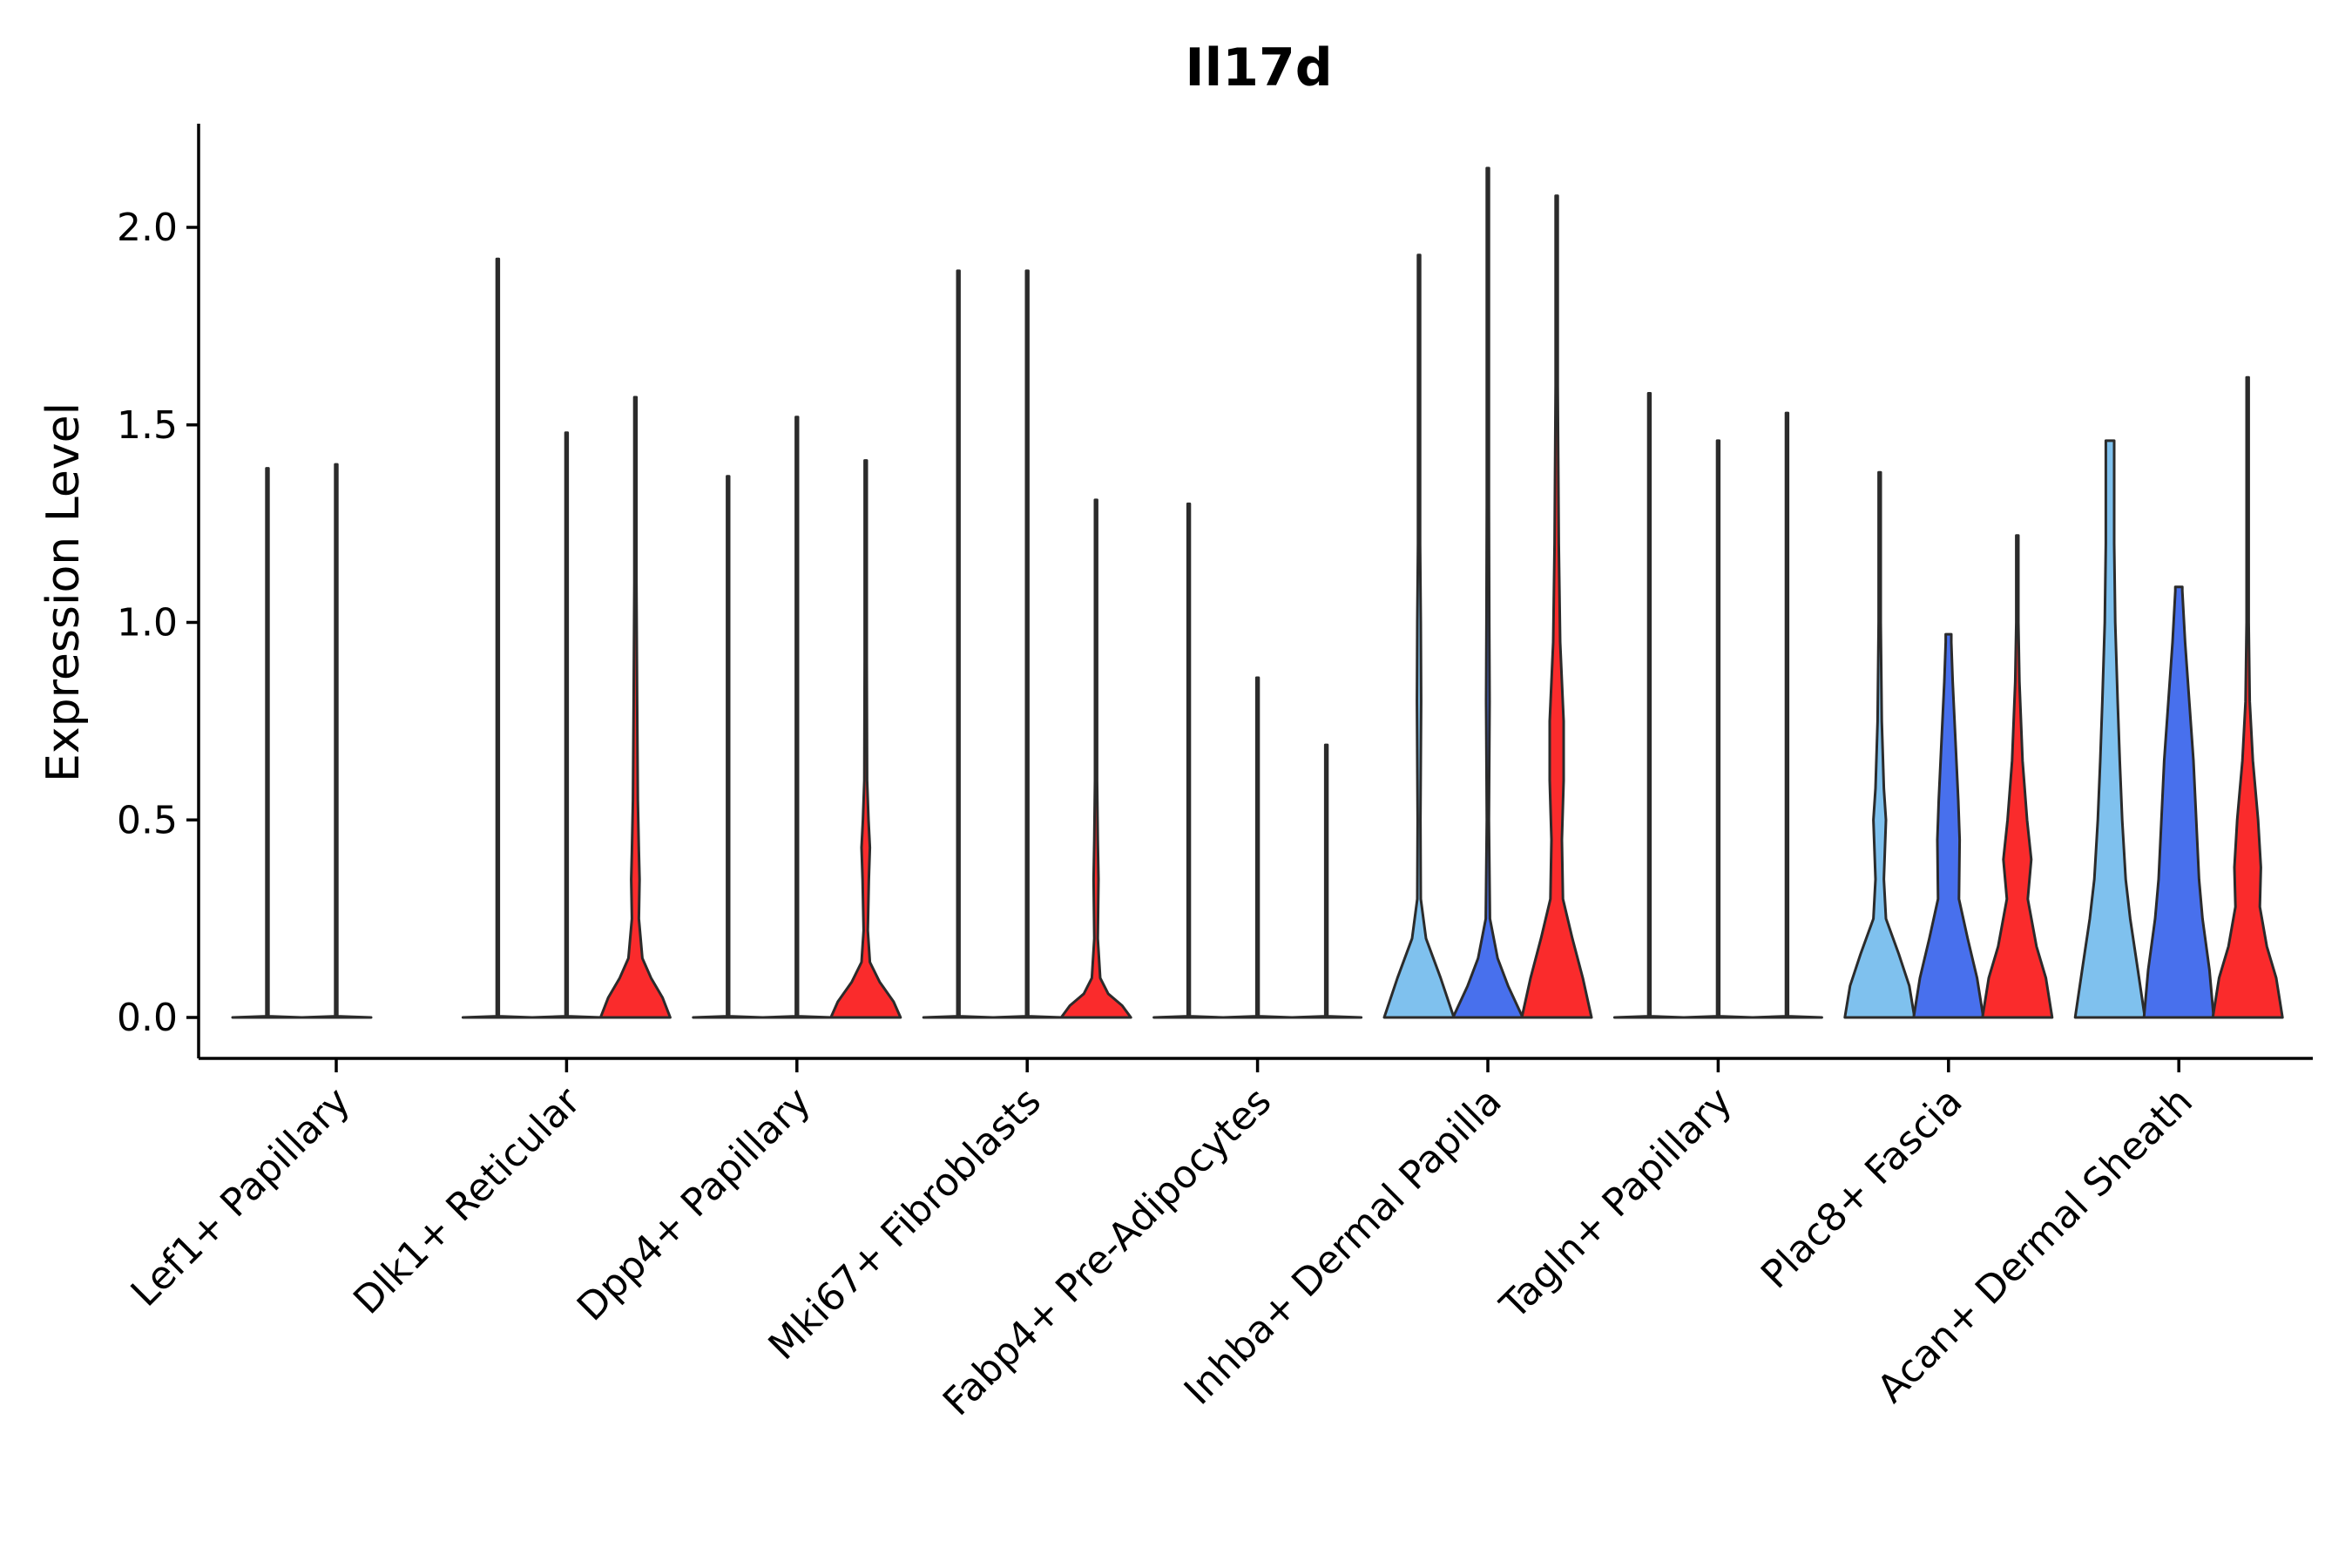  What do you see at coordinates (147, 623) in the screenshot?
I see `y-tick-label-2: 1.0` at bounding box center [147, 623].